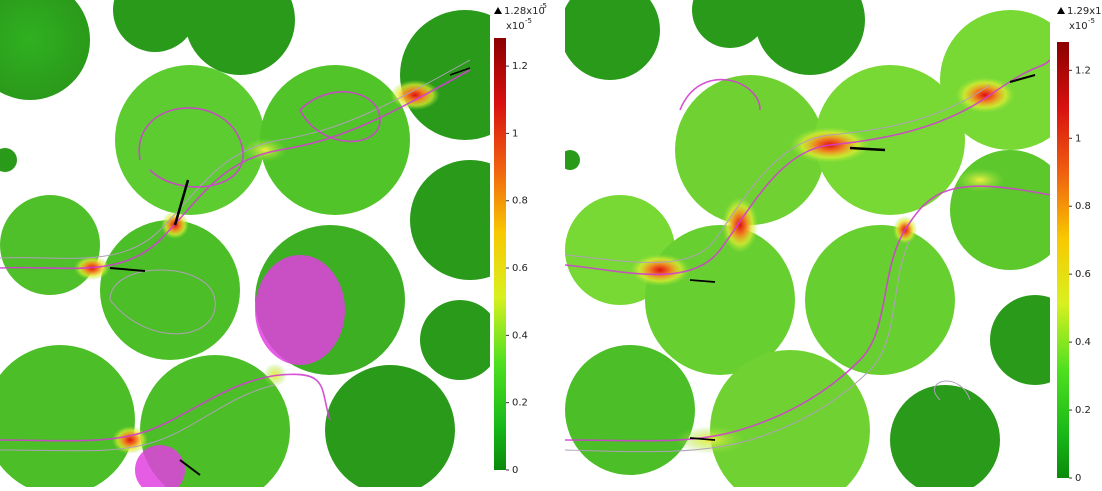 This screenshot has height=491, width=1102. I want to click on max-exponent: -5, so click(543, 6).